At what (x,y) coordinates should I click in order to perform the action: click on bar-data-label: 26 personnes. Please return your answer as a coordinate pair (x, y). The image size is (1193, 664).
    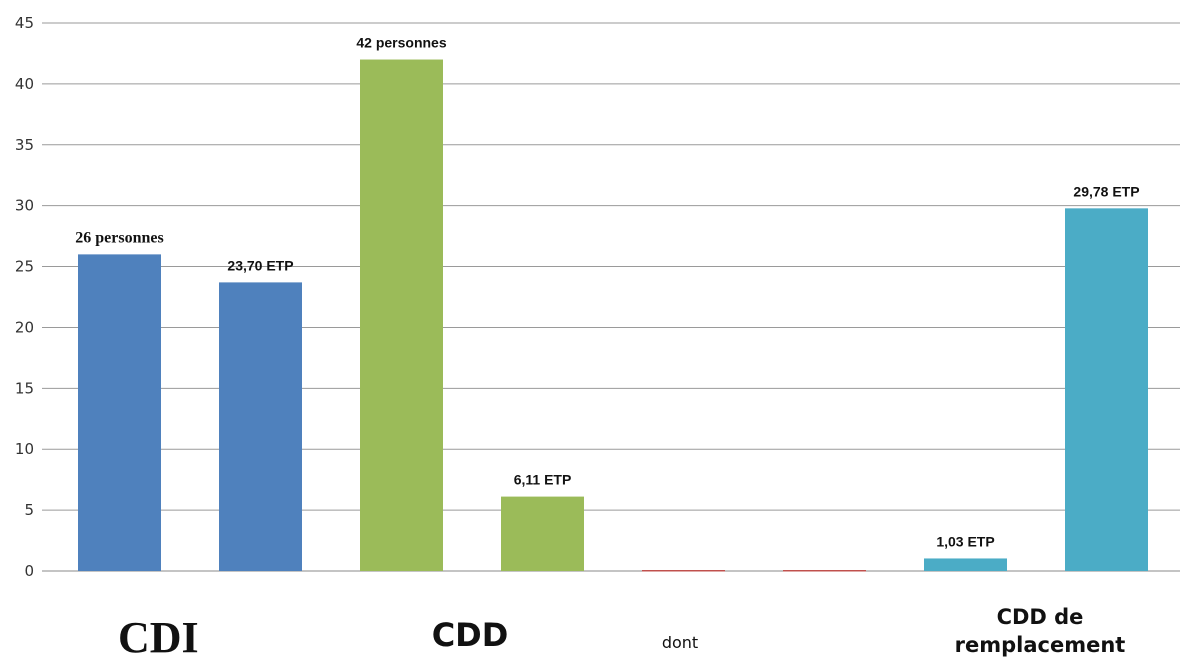
    Looking at the image, I should click on (119, 237).